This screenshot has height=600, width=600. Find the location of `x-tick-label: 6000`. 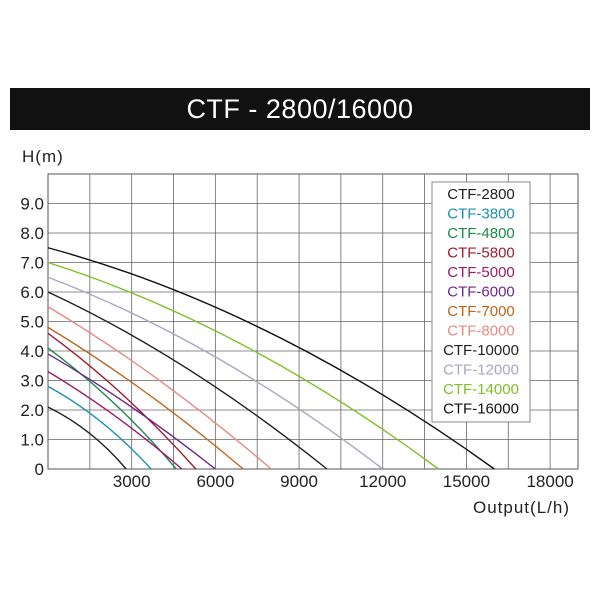

x-tick-label: 6000 is located at coordinates (215, 481).